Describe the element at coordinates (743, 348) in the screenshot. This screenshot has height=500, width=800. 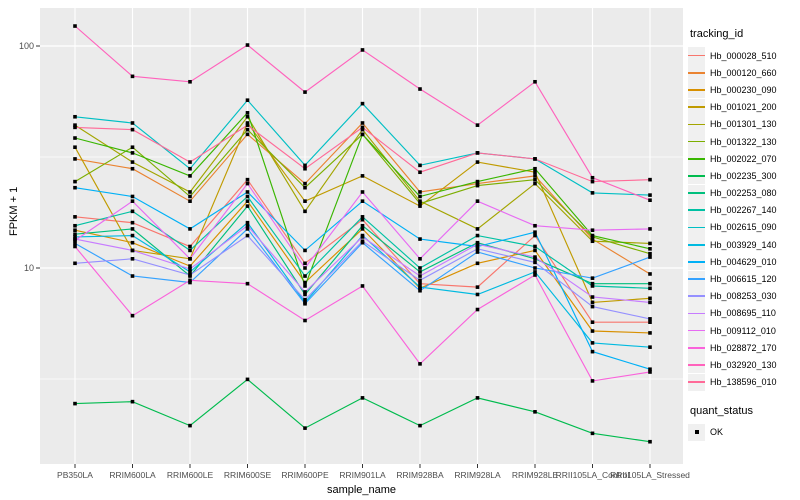
I see `legend-item: Hb_028872_170` at that location.